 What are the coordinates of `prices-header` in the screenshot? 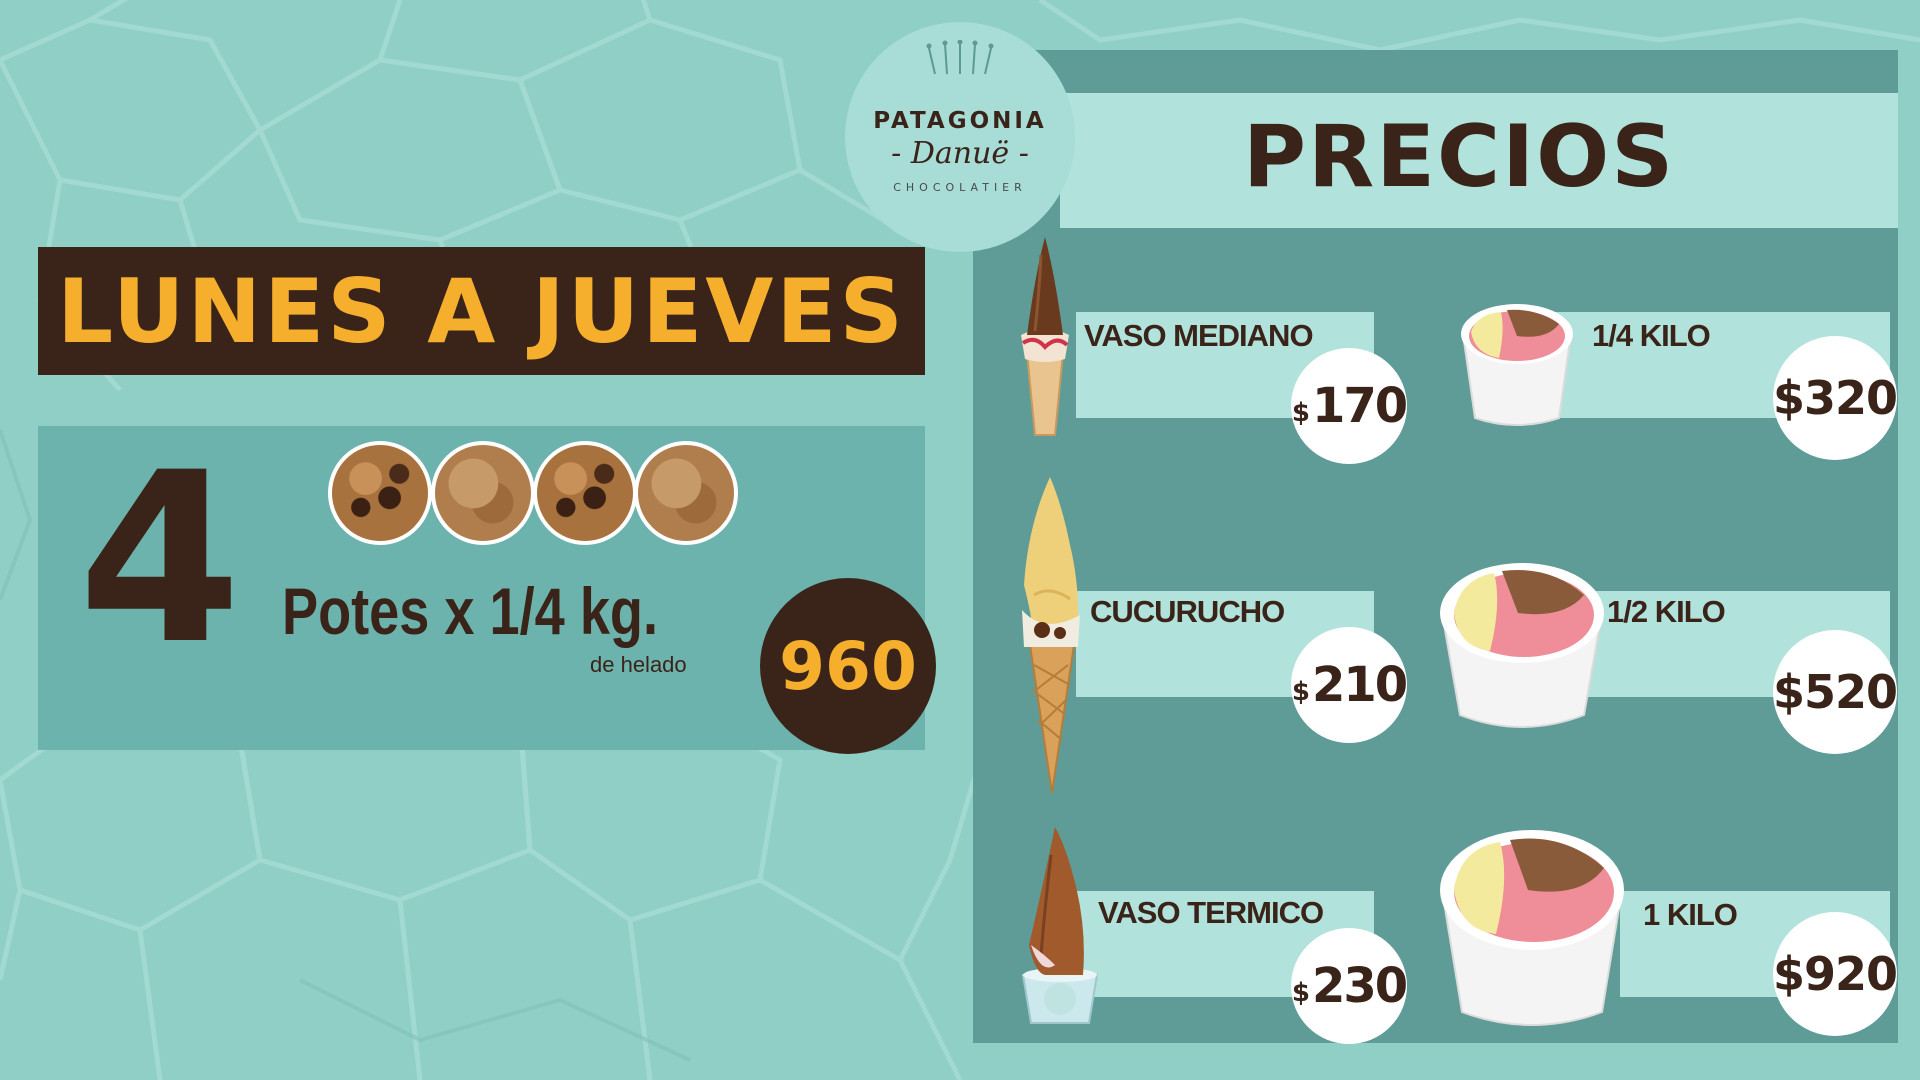 It's located at (1479, 160).